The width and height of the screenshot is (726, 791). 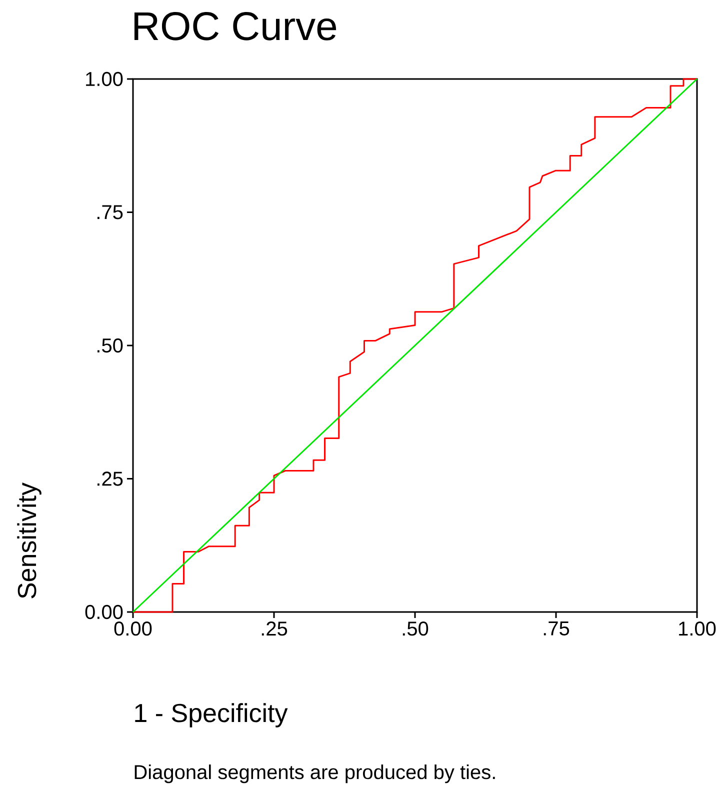 What do you see at coordinates (557, 629) in the screenshot?
I see `x-tick-label: .75` at bounding box center [557, 629].